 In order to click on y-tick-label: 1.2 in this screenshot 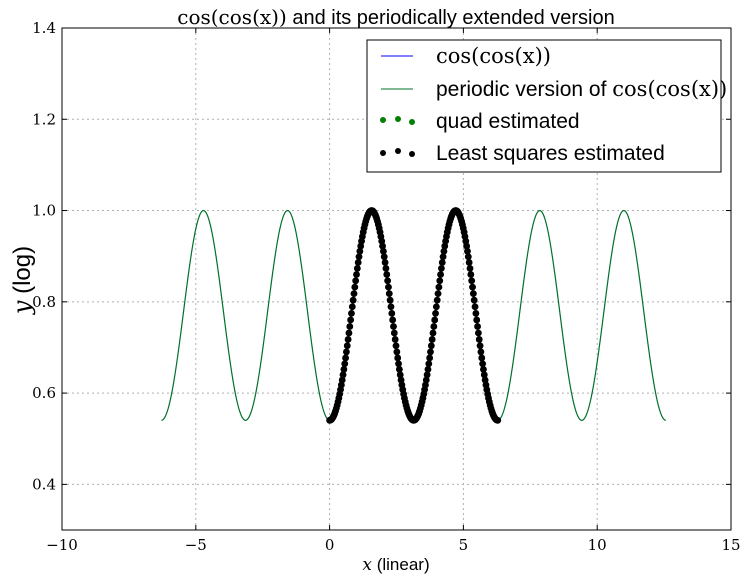, I will do `click(44, 119)`.